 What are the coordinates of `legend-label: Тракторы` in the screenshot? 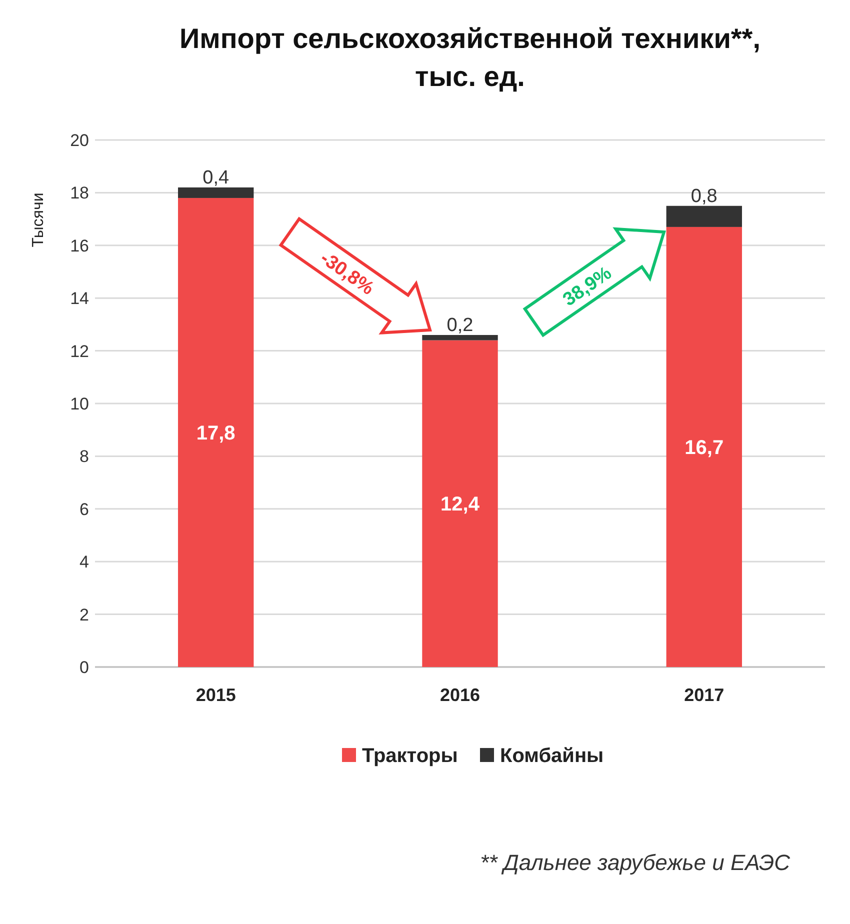 It's located at (410, 756).